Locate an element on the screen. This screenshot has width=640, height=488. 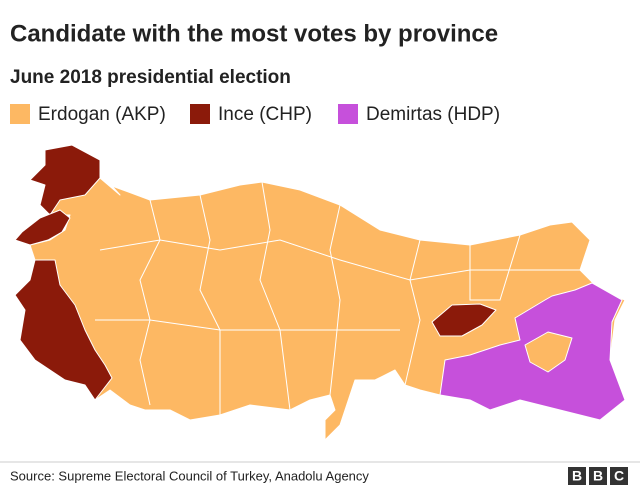
legend-label: Erdogan (AKP) is located at coordinates (102, 114).